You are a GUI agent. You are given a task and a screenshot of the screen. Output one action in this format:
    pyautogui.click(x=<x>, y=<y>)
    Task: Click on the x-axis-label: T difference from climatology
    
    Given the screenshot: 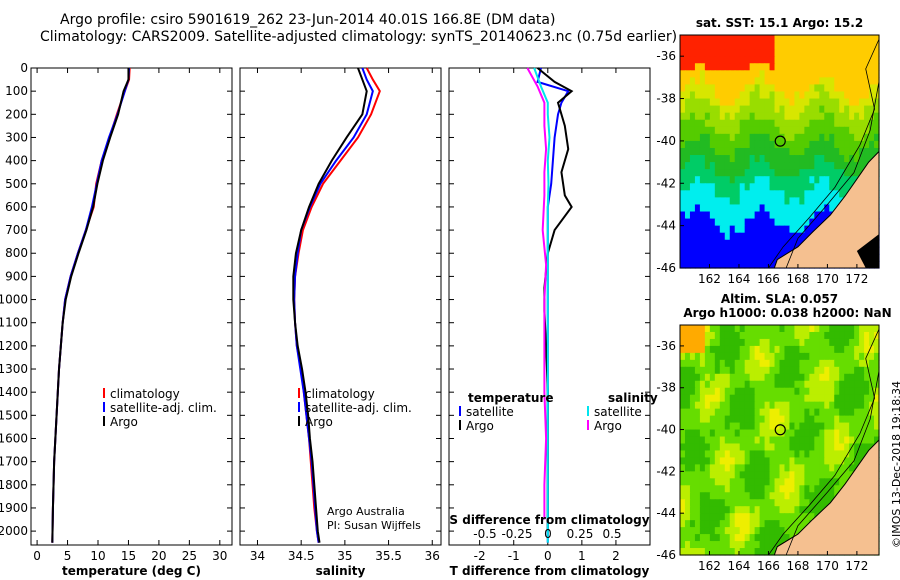 What is the action you would take?
    pyautogui.click(x=550, y=571)
    